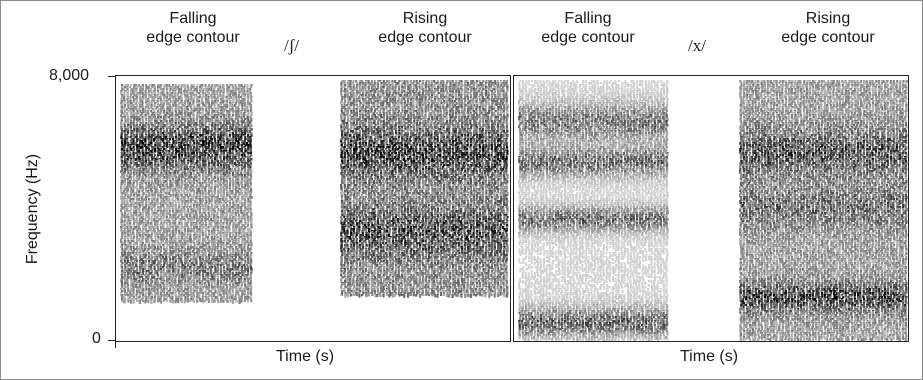 The width and height of the screenshot is (923, 380). I want to click on x-tick-mark, so click(115, 344).